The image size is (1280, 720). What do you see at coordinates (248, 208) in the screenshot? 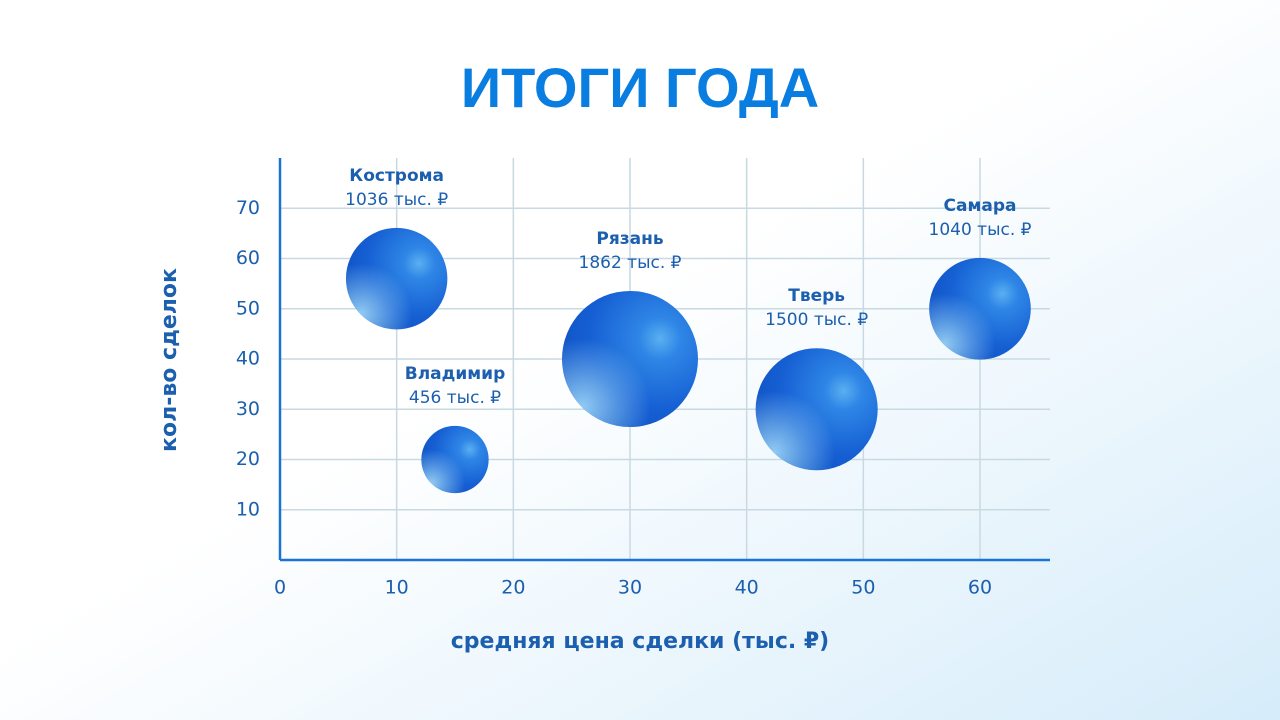
I see `y-tick-label: 70` at bounding box center [248, 208].